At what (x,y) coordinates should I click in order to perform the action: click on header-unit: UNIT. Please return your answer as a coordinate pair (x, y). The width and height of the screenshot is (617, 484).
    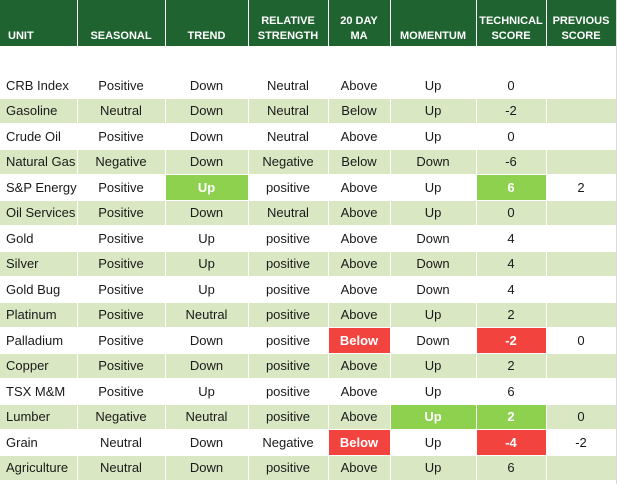
    Looking at the image, I should click on (39, 23).